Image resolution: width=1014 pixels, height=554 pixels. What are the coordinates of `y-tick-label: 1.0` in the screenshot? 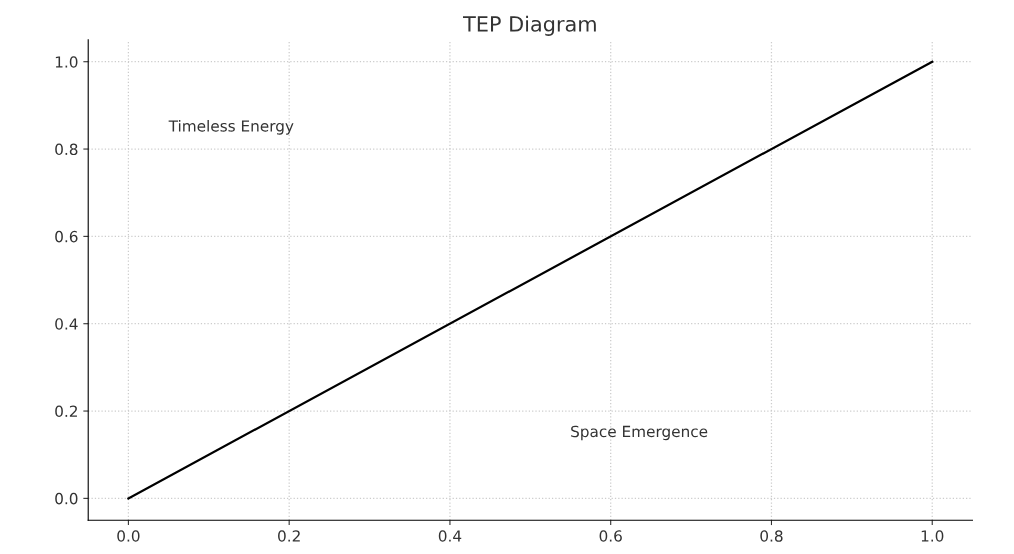 It's located at (66, 62).